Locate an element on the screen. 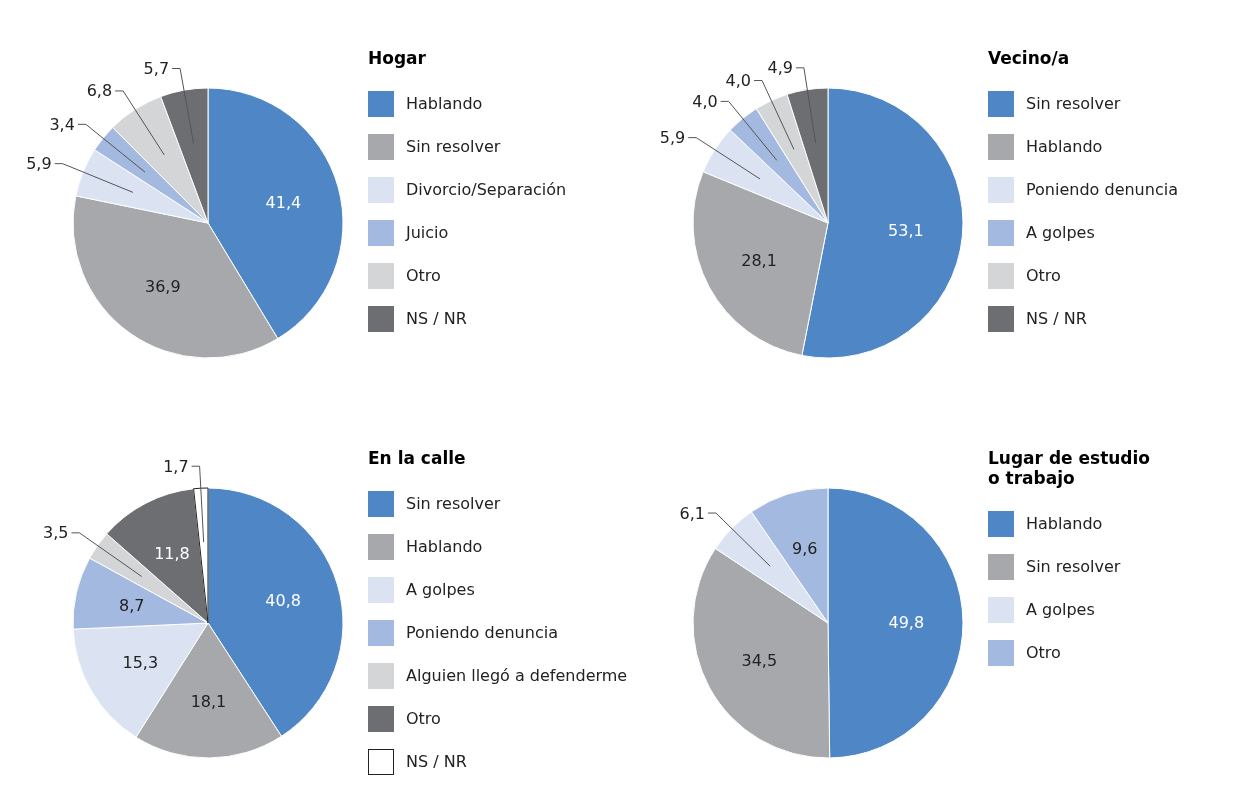 The height and width of the screenshot is (803, 1260). chart-title: Lugar de estudio o trabajo is located at coordinates (1070, 468).